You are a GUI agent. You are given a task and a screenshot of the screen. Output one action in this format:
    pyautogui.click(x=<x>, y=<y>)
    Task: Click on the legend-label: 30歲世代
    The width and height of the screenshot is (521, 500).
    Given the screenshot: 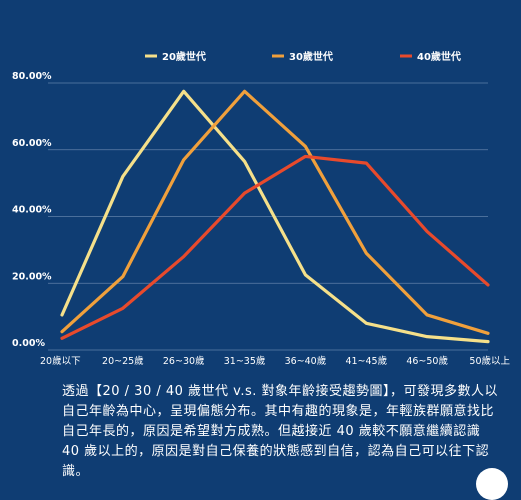 What is the action you would take?
    pyautogui.click(x=311, y=56)
    